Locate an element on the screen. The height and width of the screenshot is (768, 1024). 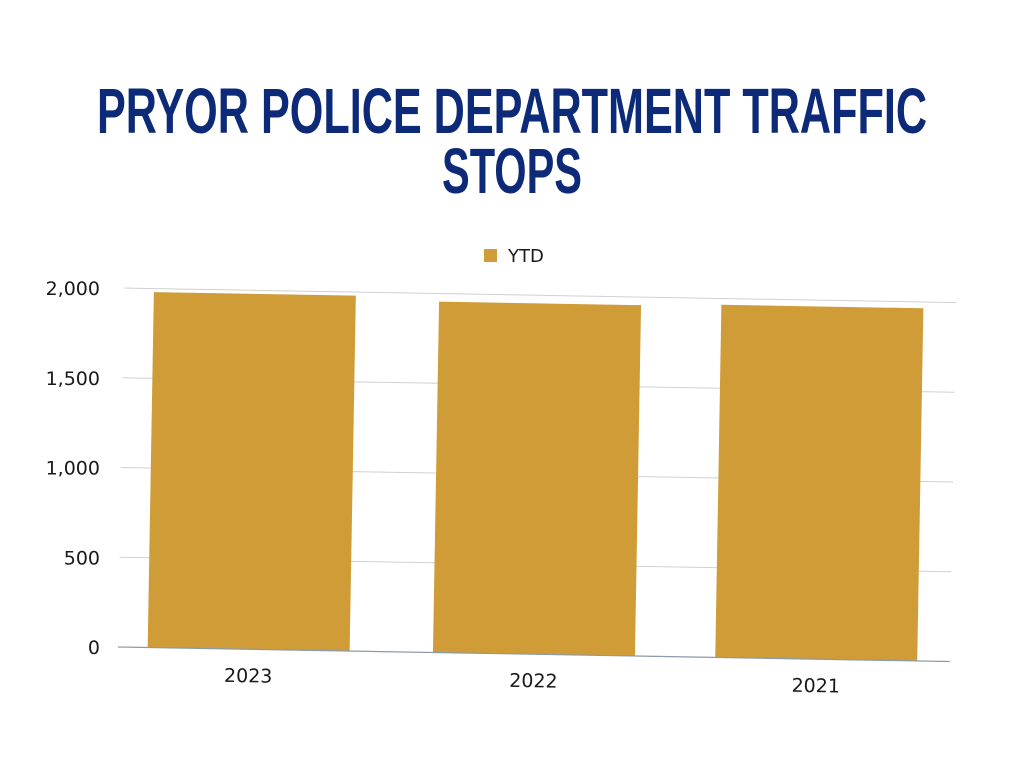
y-tick-label: 0 is located at coordinates (94, 648).